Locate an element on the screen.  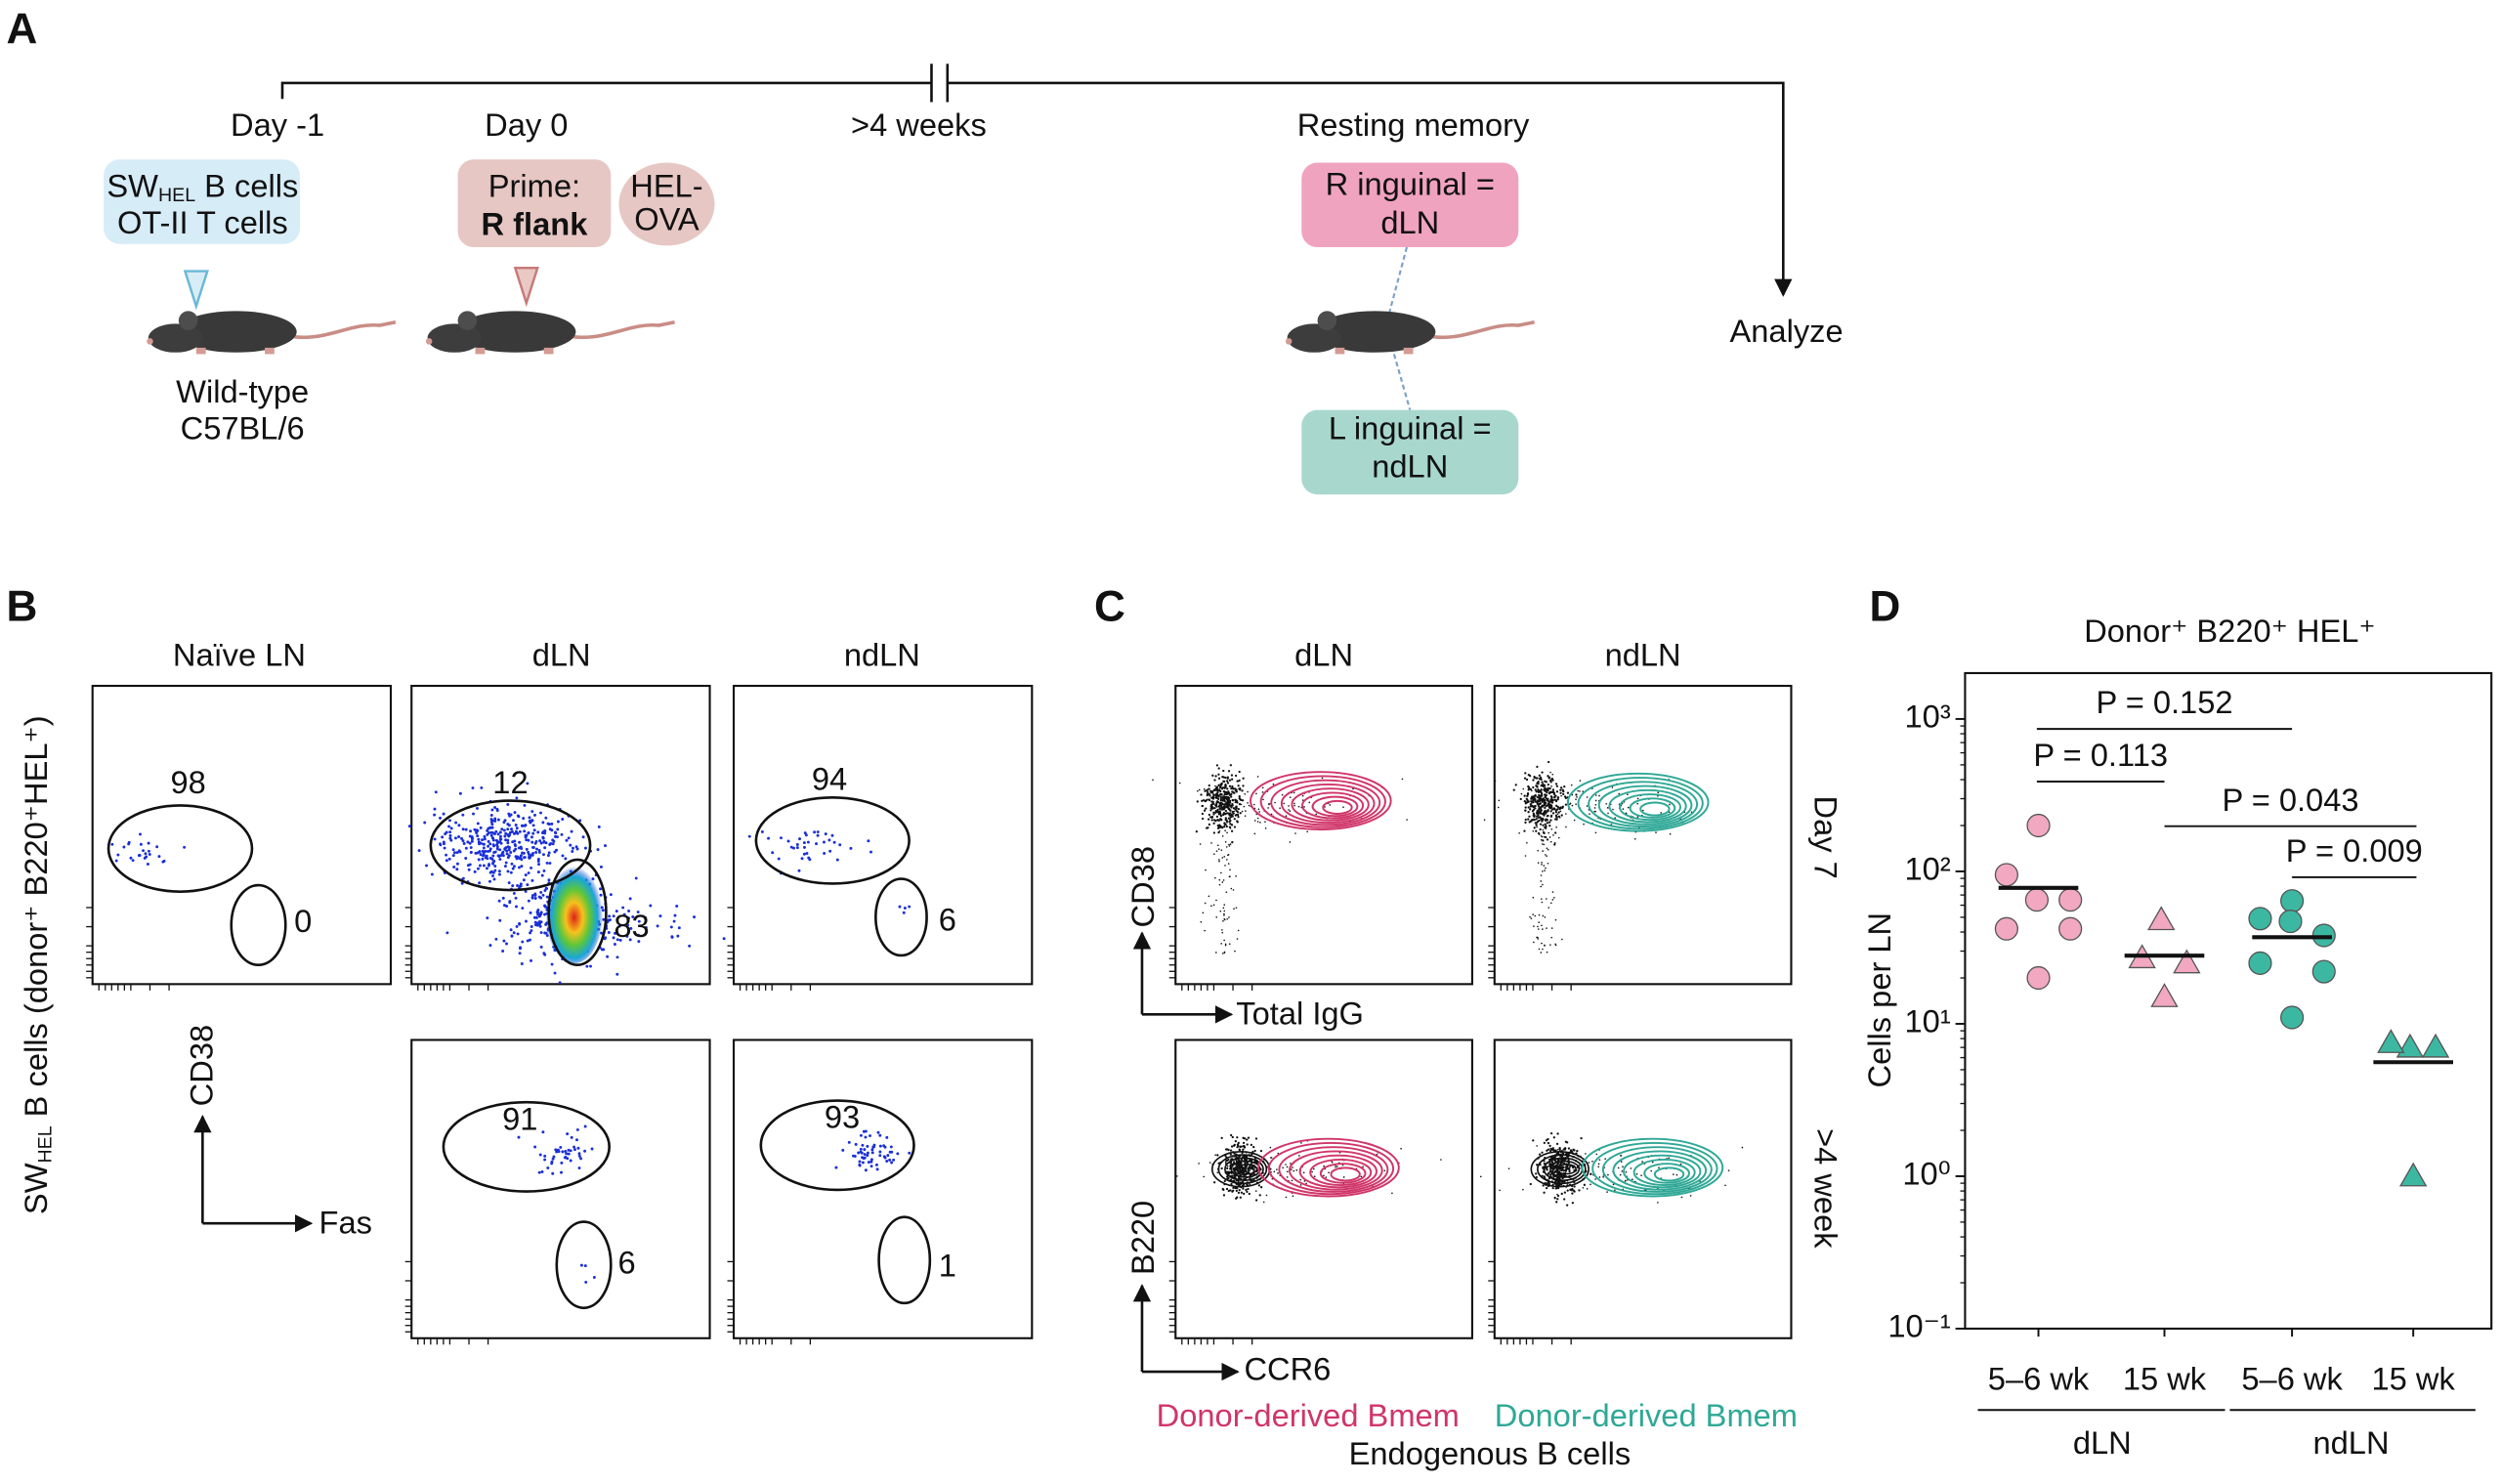
gate-percent: 12 is located at coordinates (510, 782).